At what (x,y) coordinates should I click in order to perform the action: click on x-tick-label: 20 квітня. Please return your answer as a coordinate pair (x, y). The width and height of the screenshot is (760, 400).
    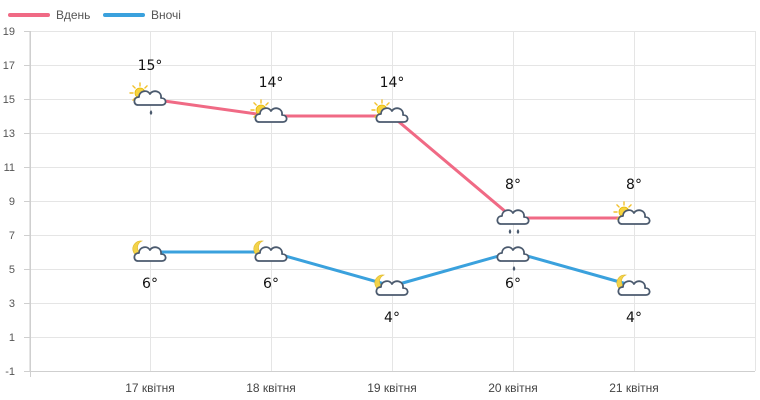
    Looking at the image, I should click on (513, 388).